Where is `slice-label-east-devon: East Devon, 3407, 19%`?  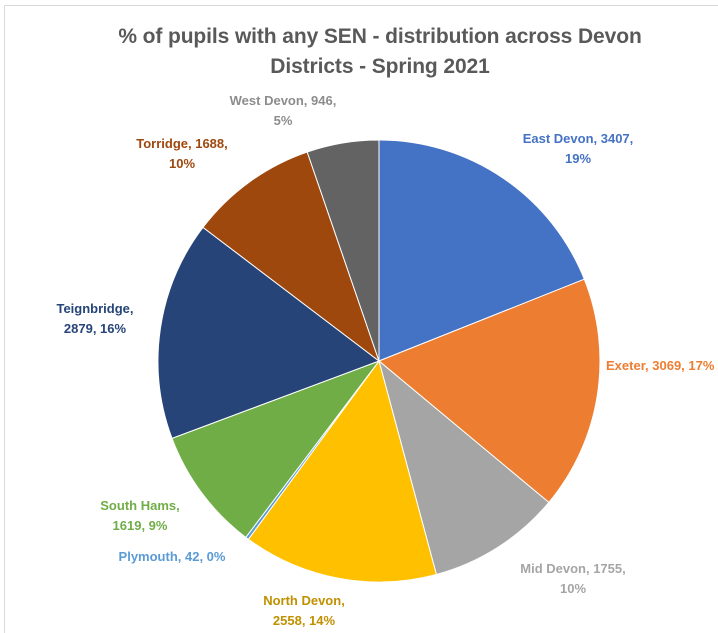 slice-label-east-devon: East Devon, 3407, 19% is located at coordinates (578, 148).